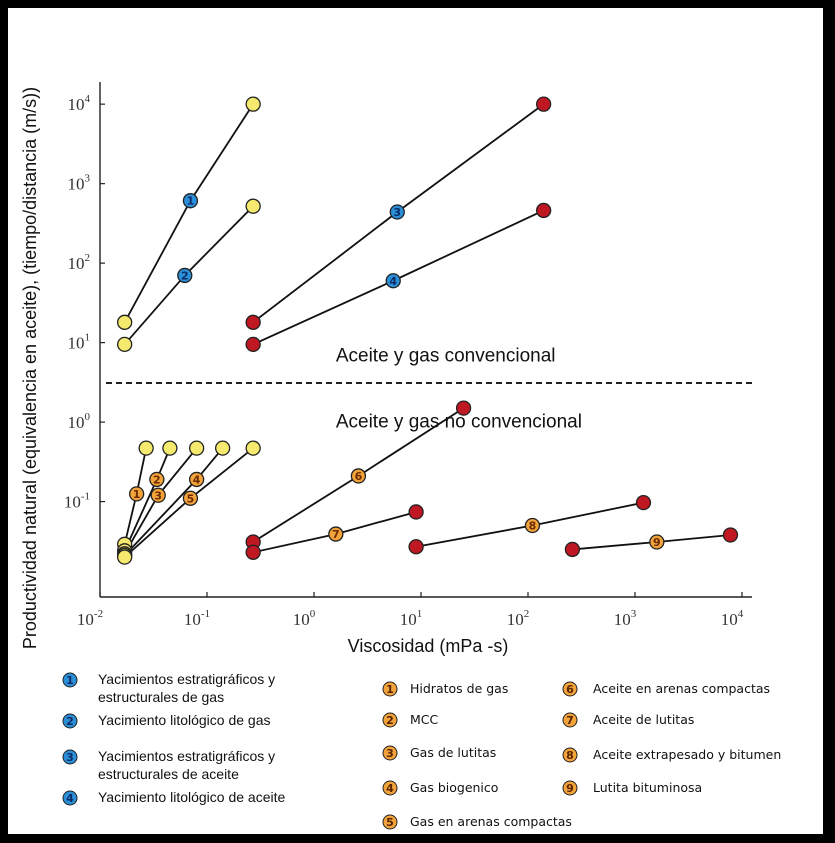 Image resolution: width=835 pixels, height=843 pixels. I want to click on legend-orange-2-number: 2, so click(390, 720).